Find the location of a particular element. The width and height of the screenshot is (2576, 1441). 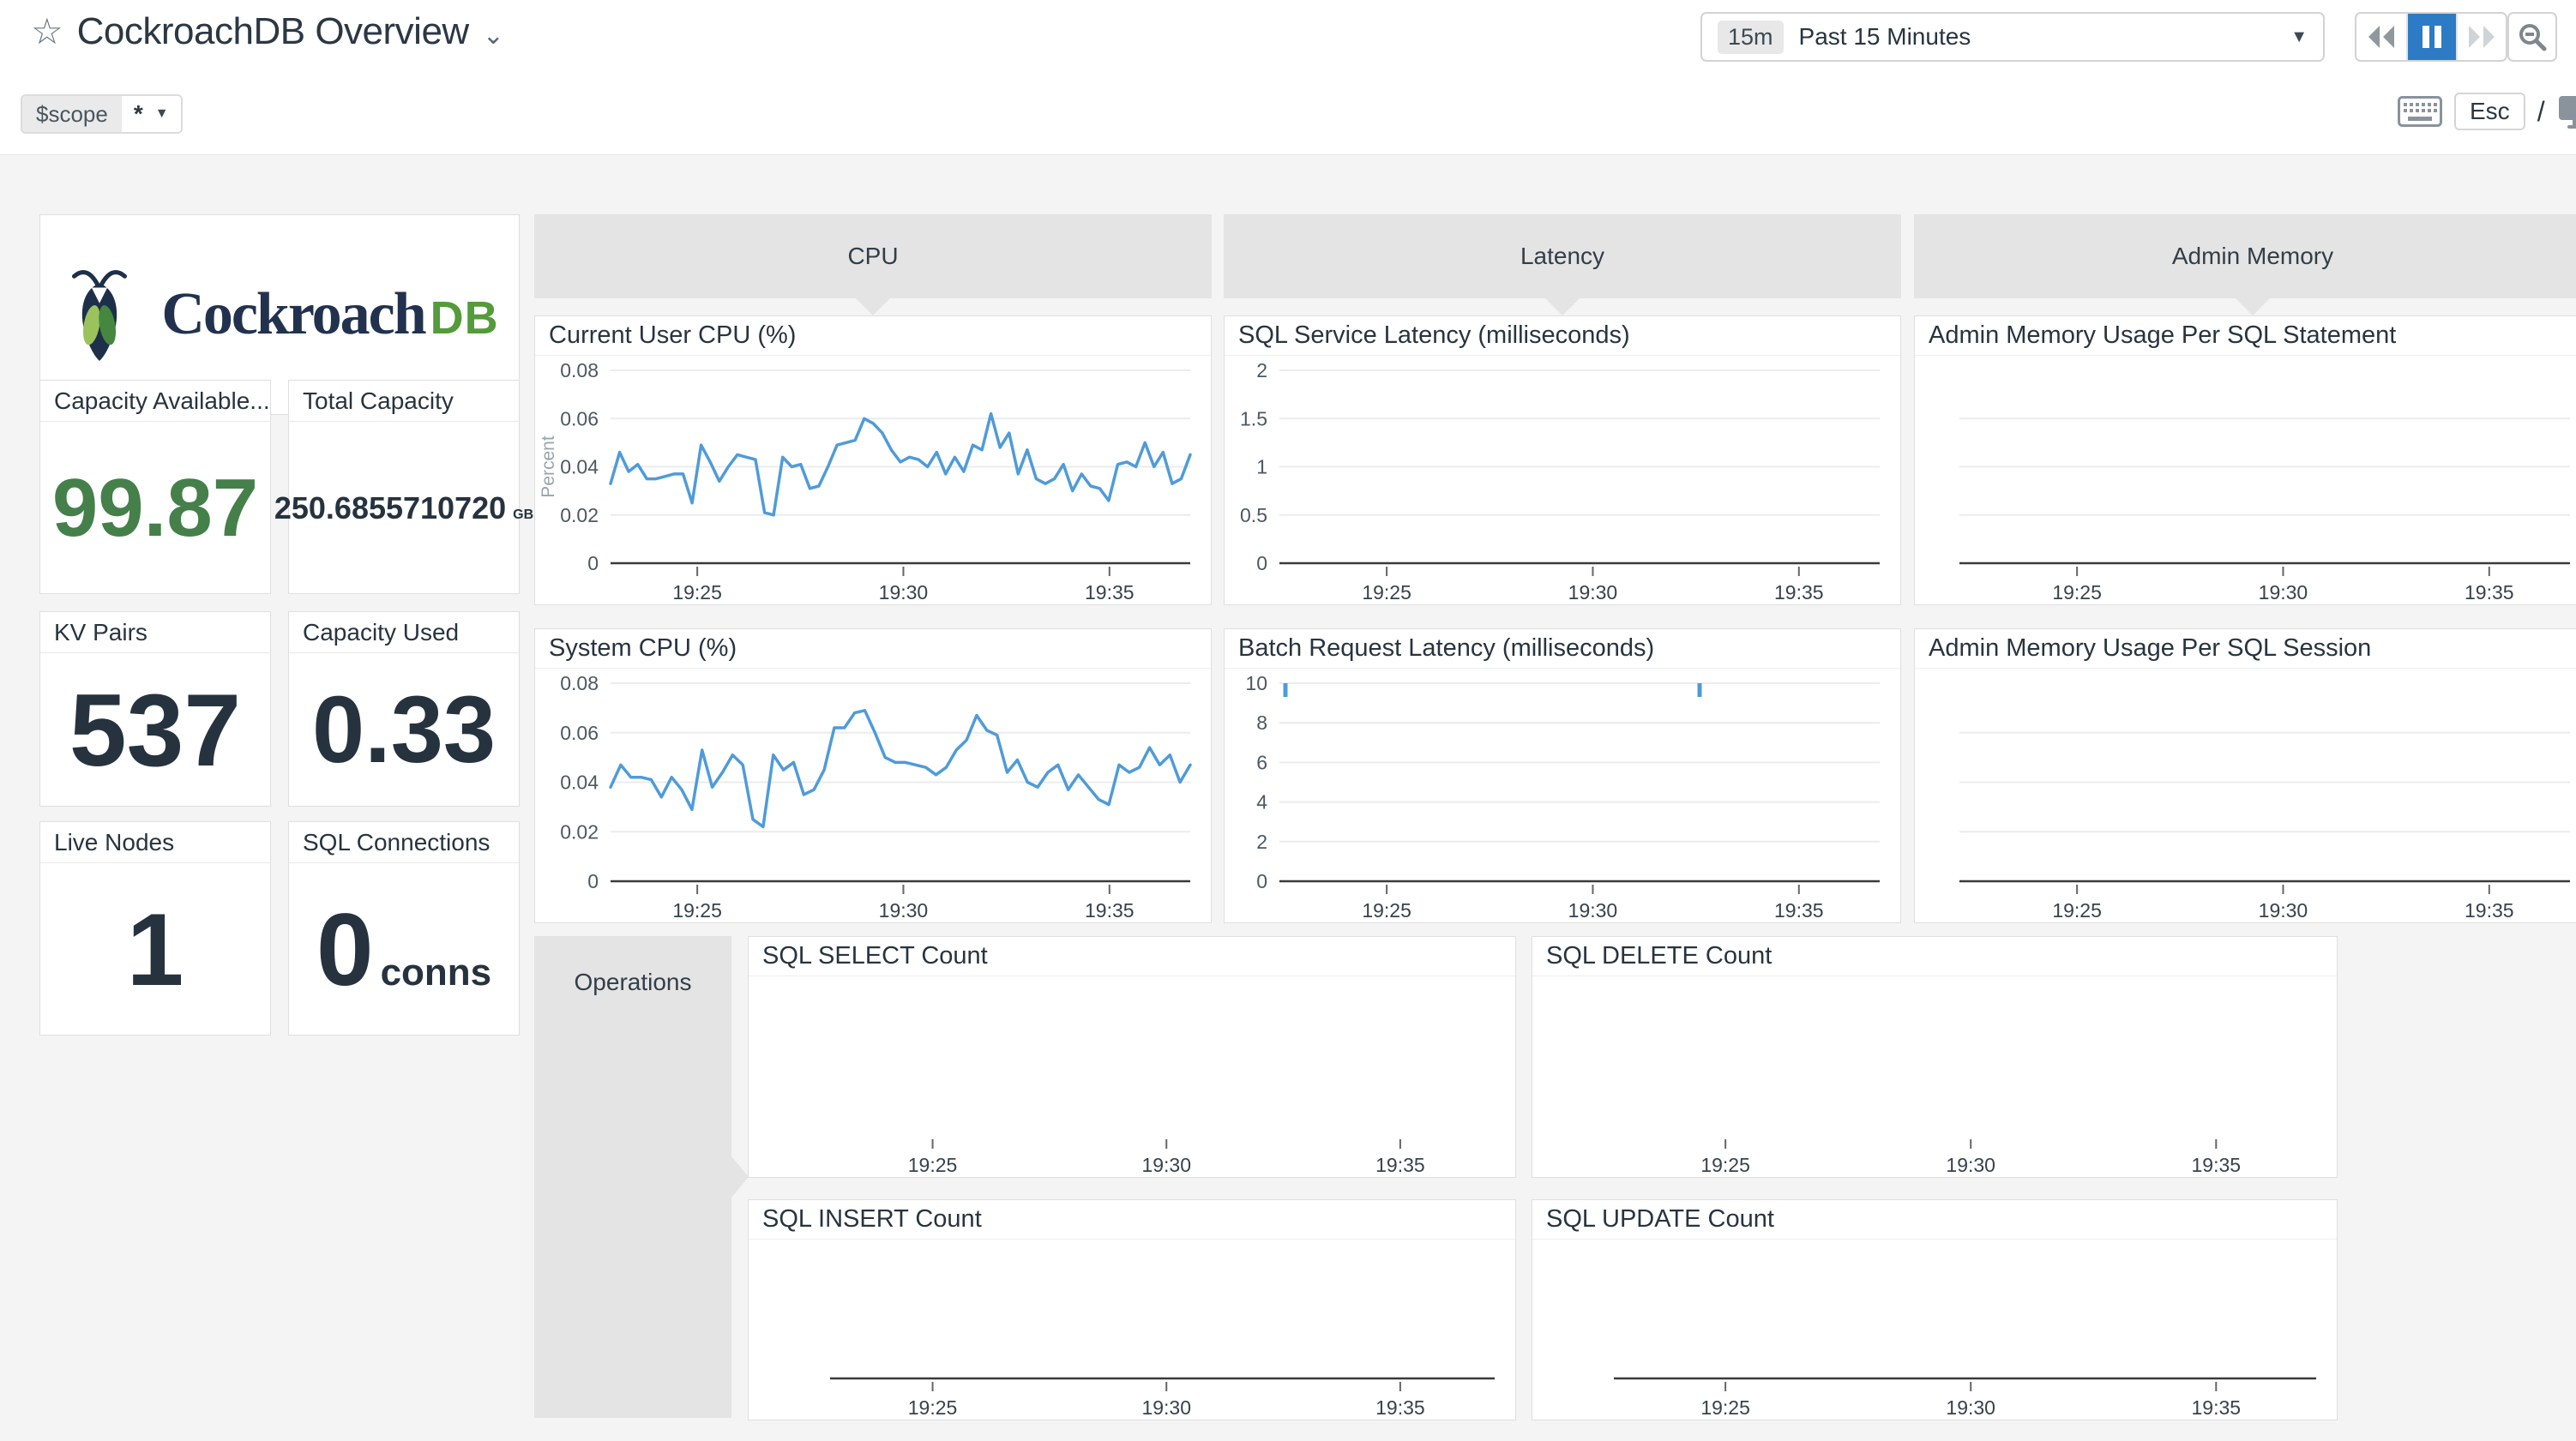

stat-card-title: Capacity Used is located at coordinates (404, 632).